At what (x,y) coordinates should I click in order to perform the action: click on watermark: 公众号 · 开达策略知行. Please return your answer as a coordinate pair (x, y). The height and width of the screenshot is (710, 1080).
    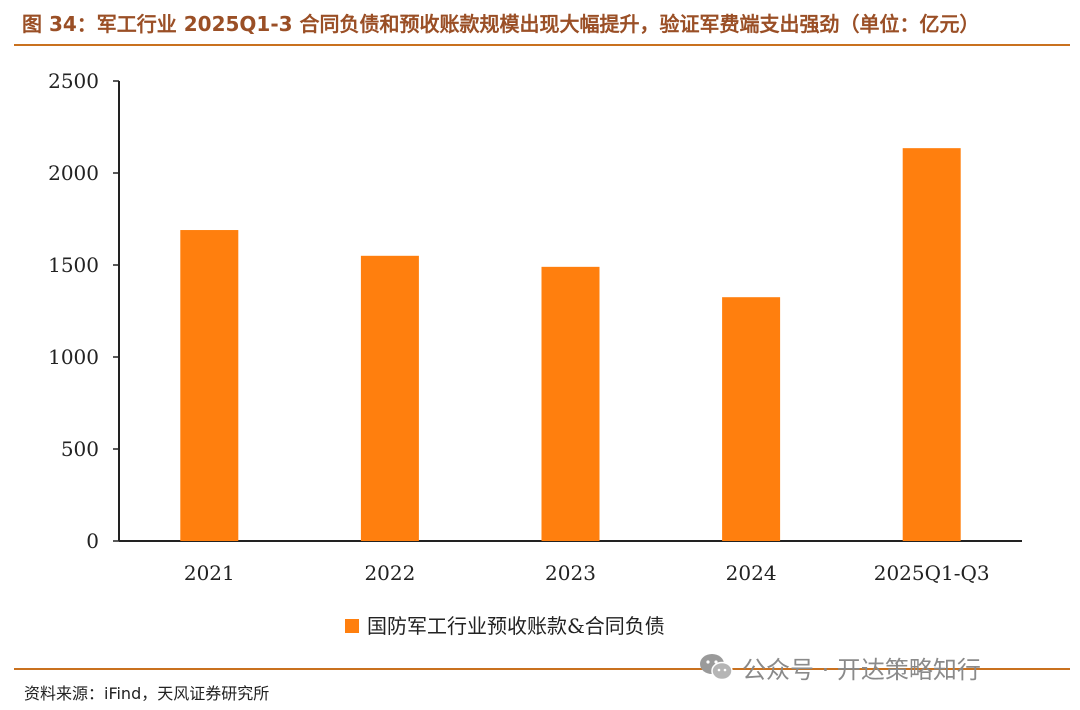
    Looking at the image, I should click on (839, 667).